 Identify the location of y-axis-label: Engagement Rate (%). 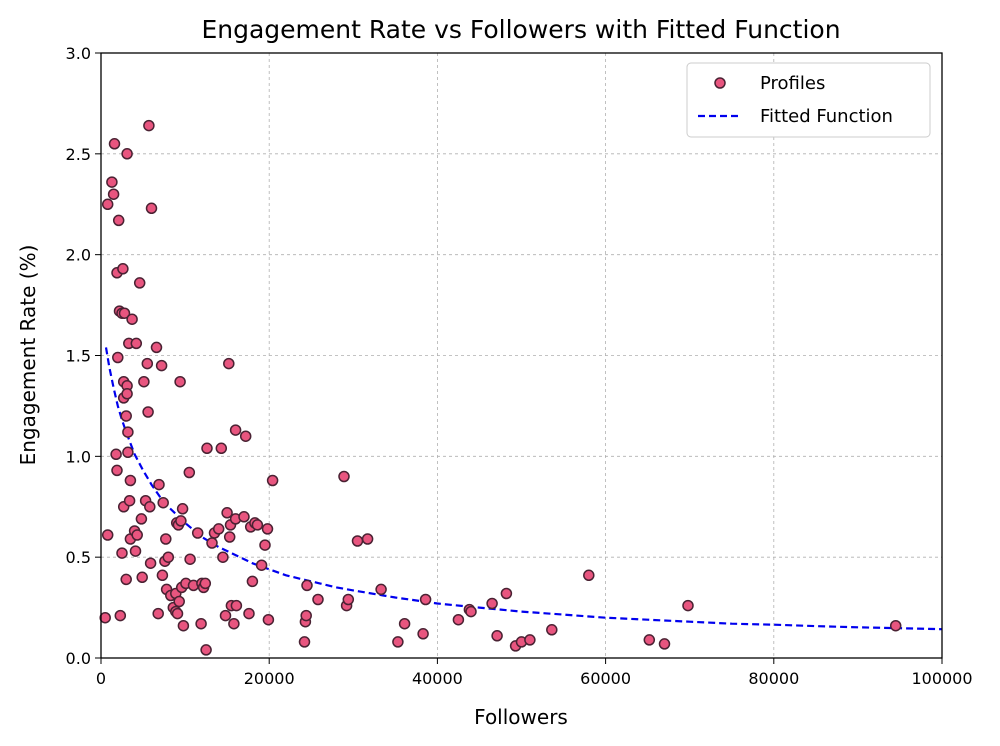
(28, 355).